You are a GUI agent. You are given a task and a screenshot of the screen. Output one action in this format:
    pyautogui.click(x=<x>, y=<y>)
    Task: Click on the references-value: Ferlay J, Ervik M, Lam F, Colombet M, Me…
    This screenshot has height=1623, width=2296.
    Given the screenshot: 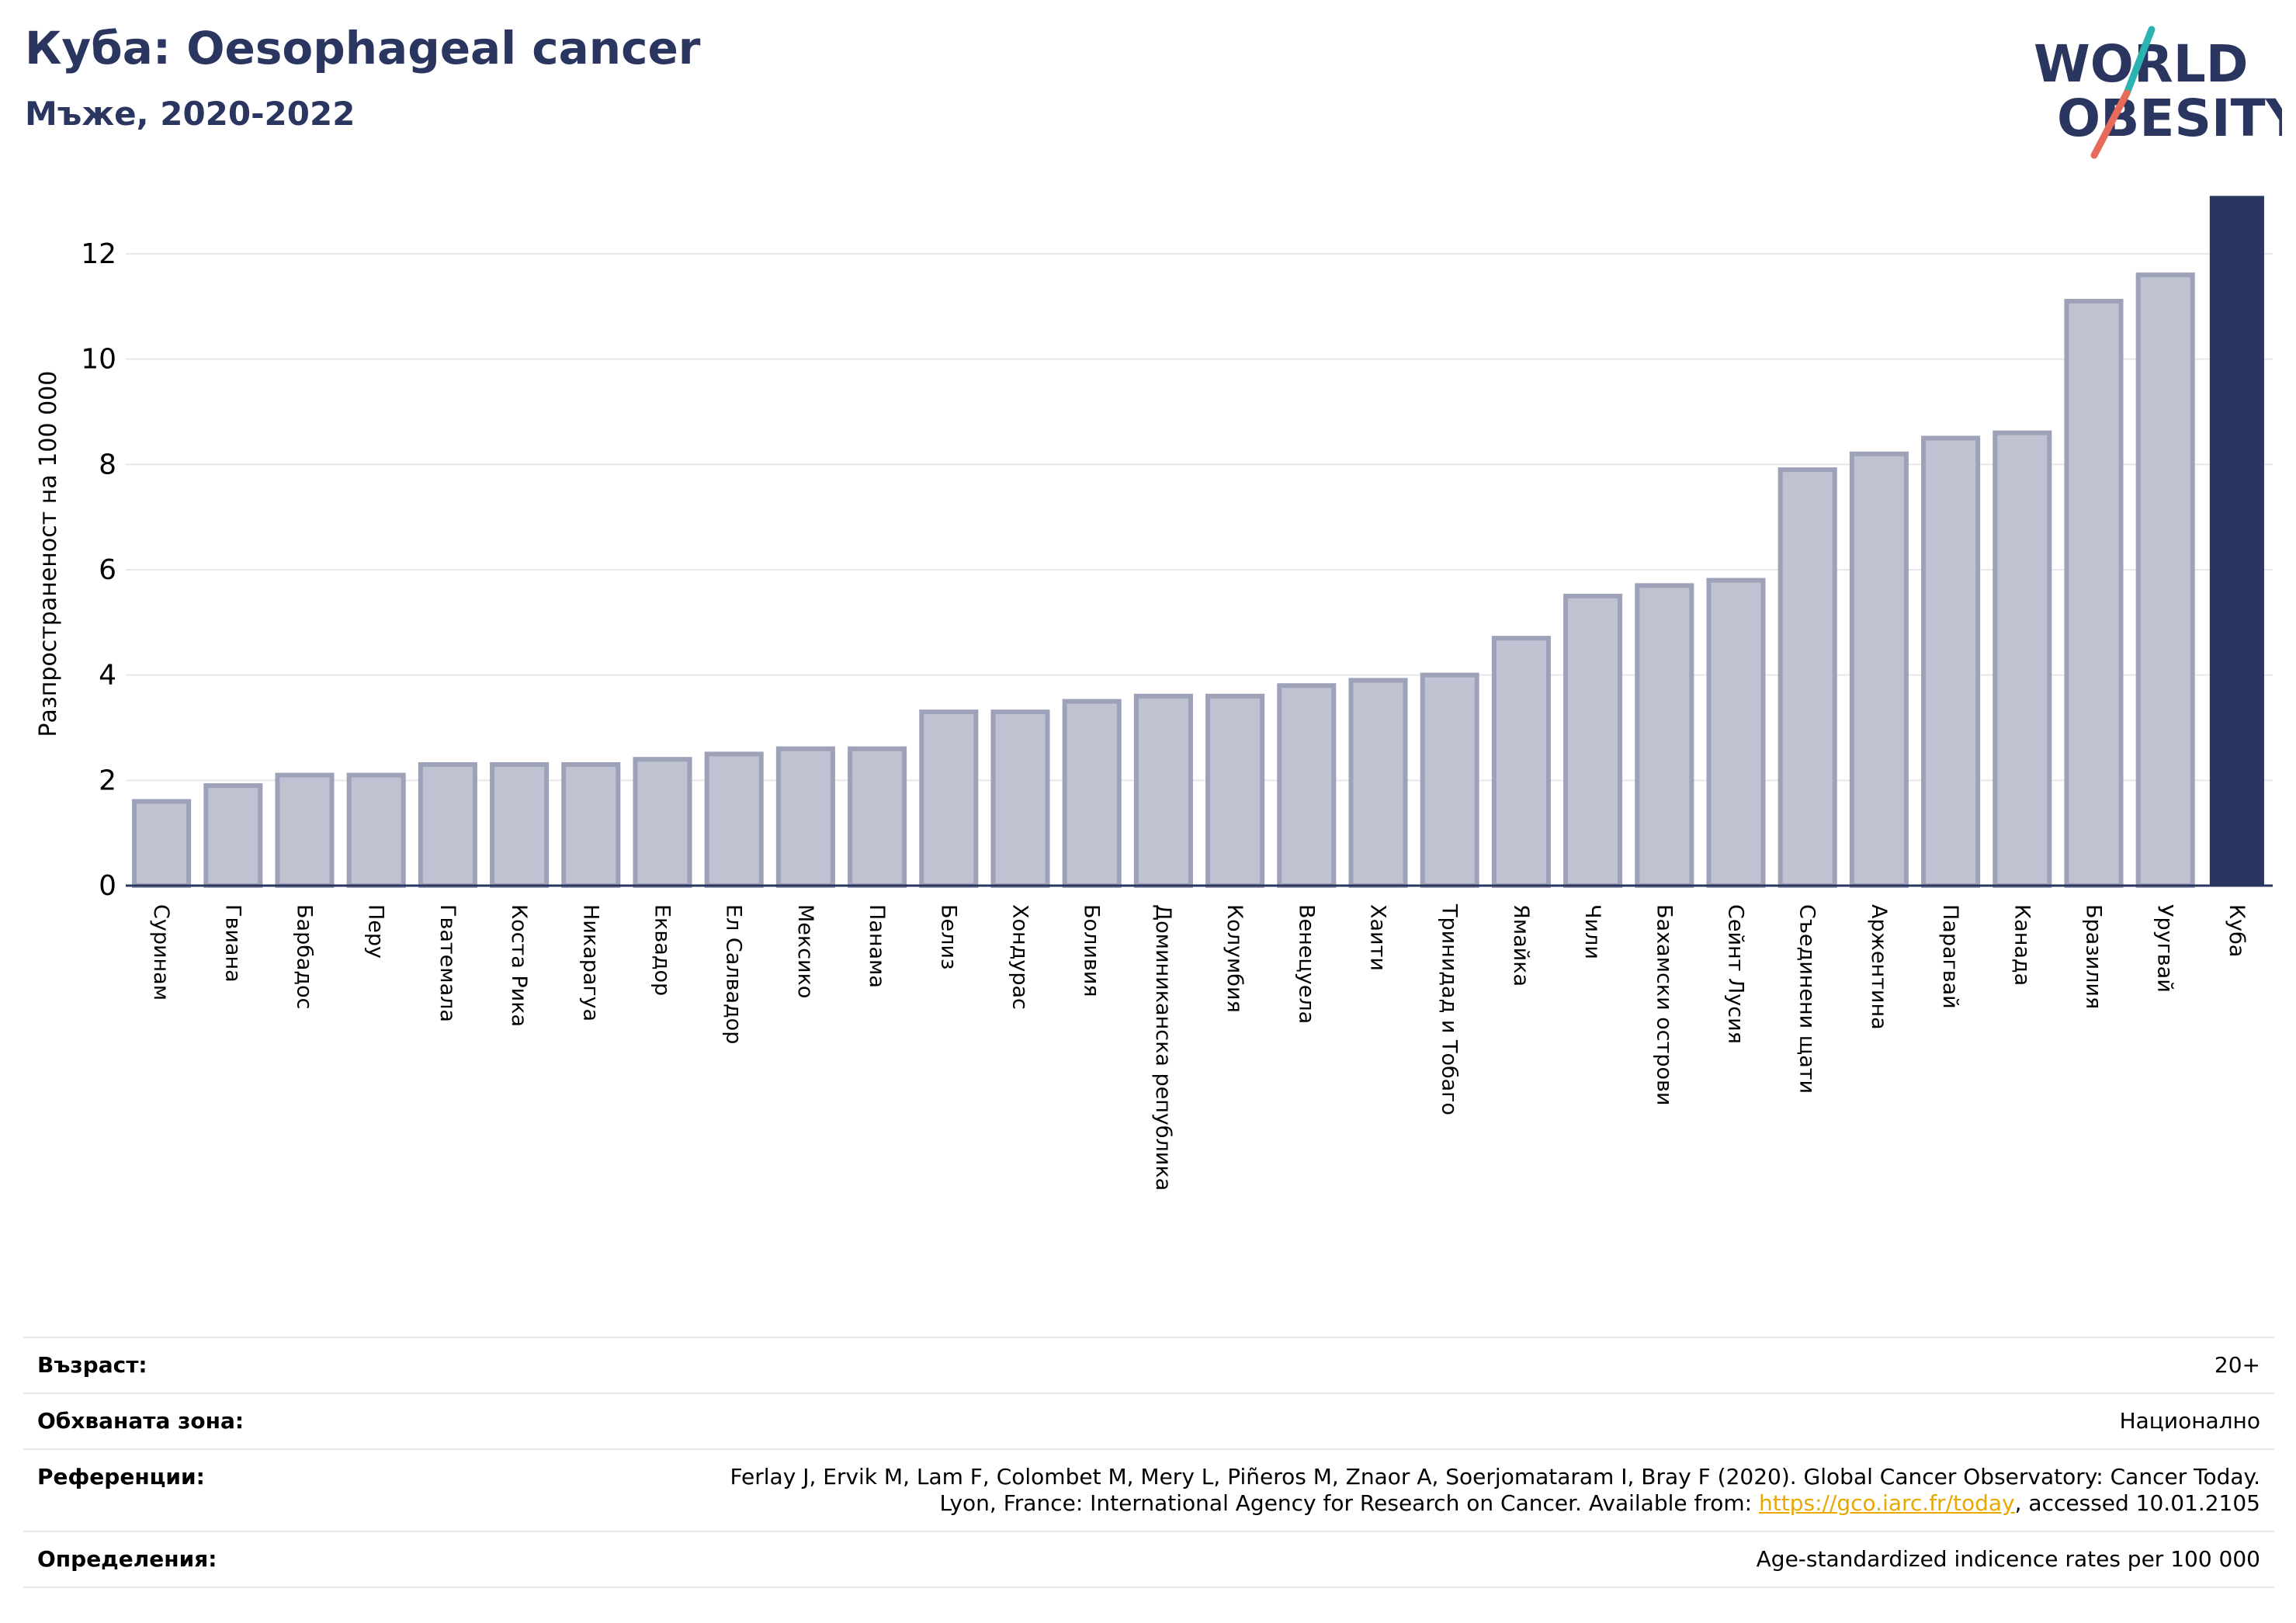 What is the action you would take?
    pyautogui.click(x=1495, y=1490)
    